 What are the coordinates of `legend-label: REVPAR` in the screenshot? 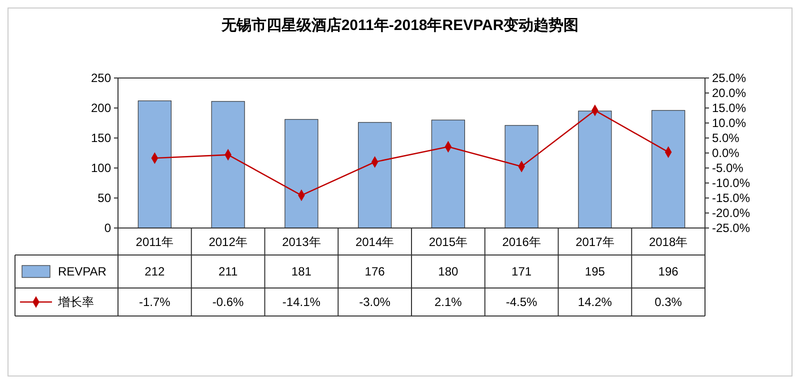 It's located at (82, 271).